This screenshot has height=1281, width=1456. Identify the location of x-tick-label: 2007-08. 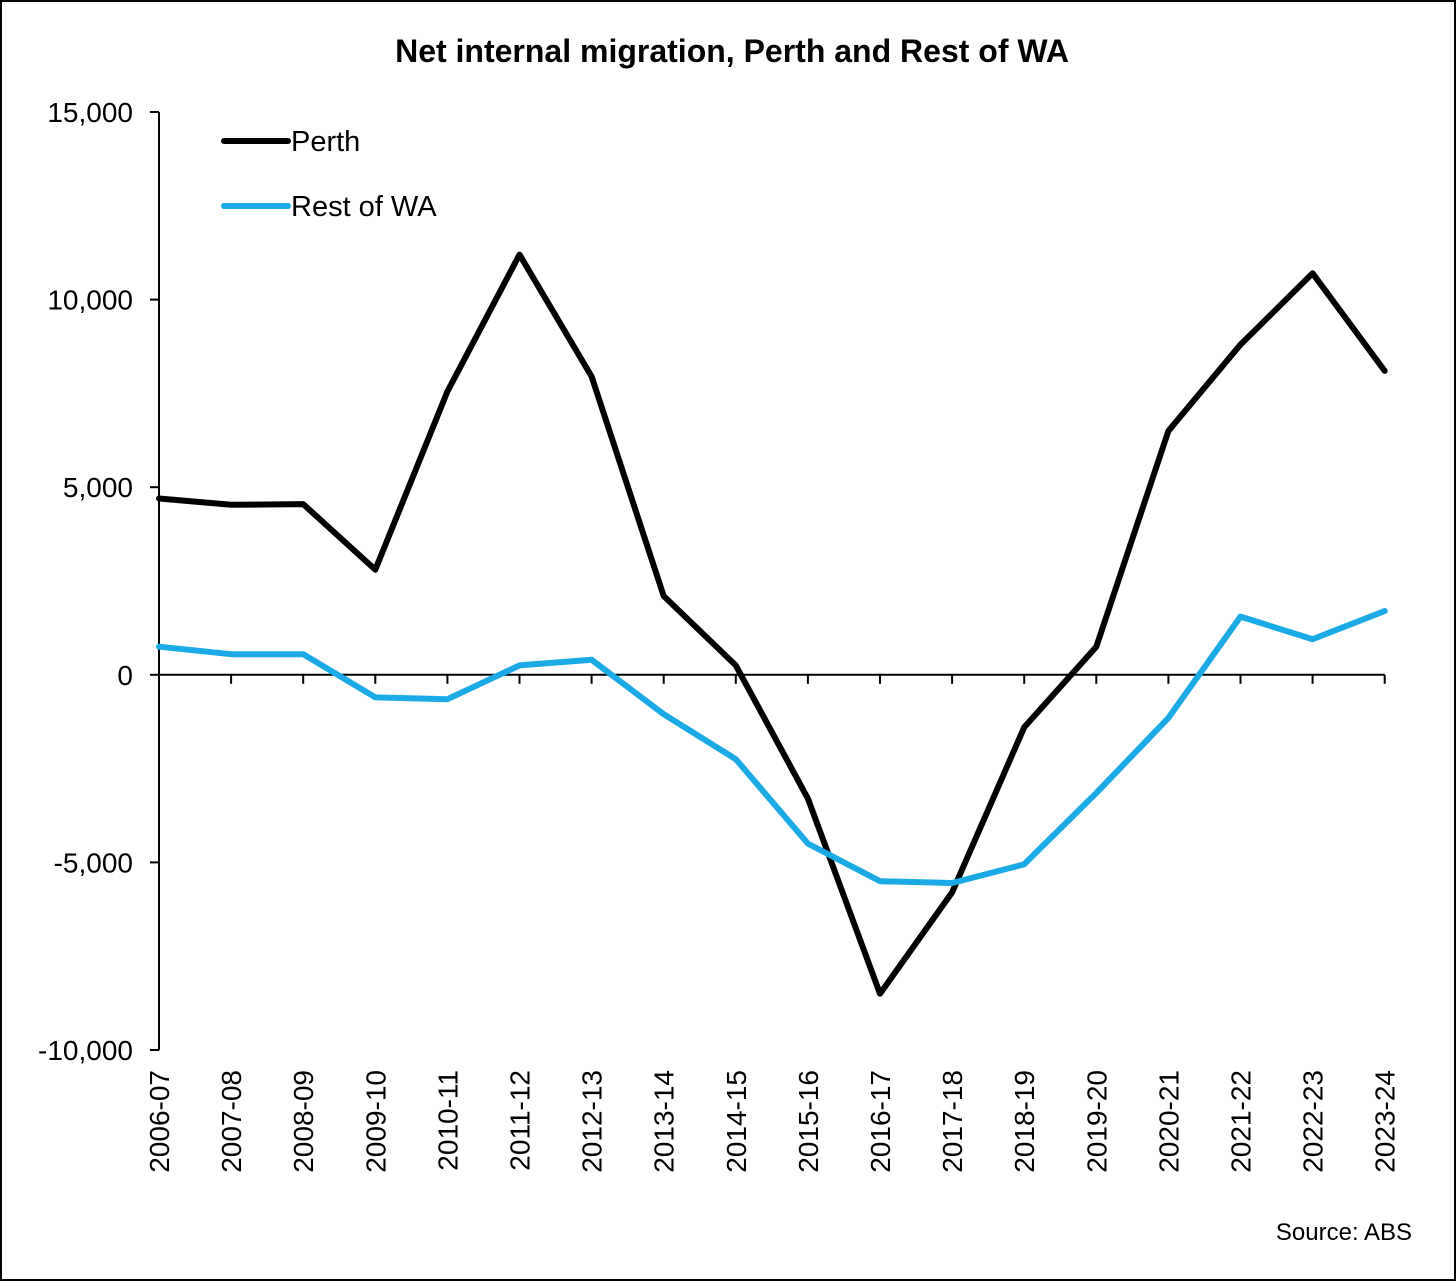
(231, 1121).